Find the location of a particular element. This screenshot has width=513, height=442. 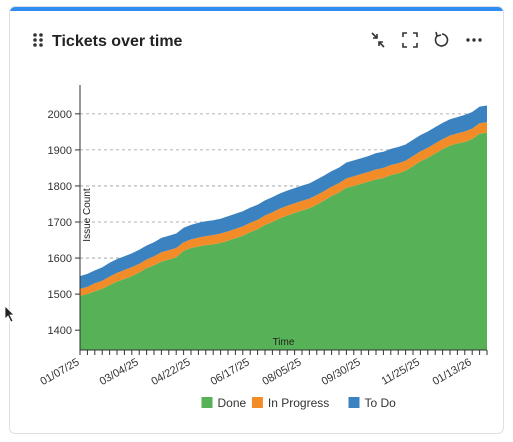

x-tick-label: 01/13/26 is located at coordinates (452, 372).